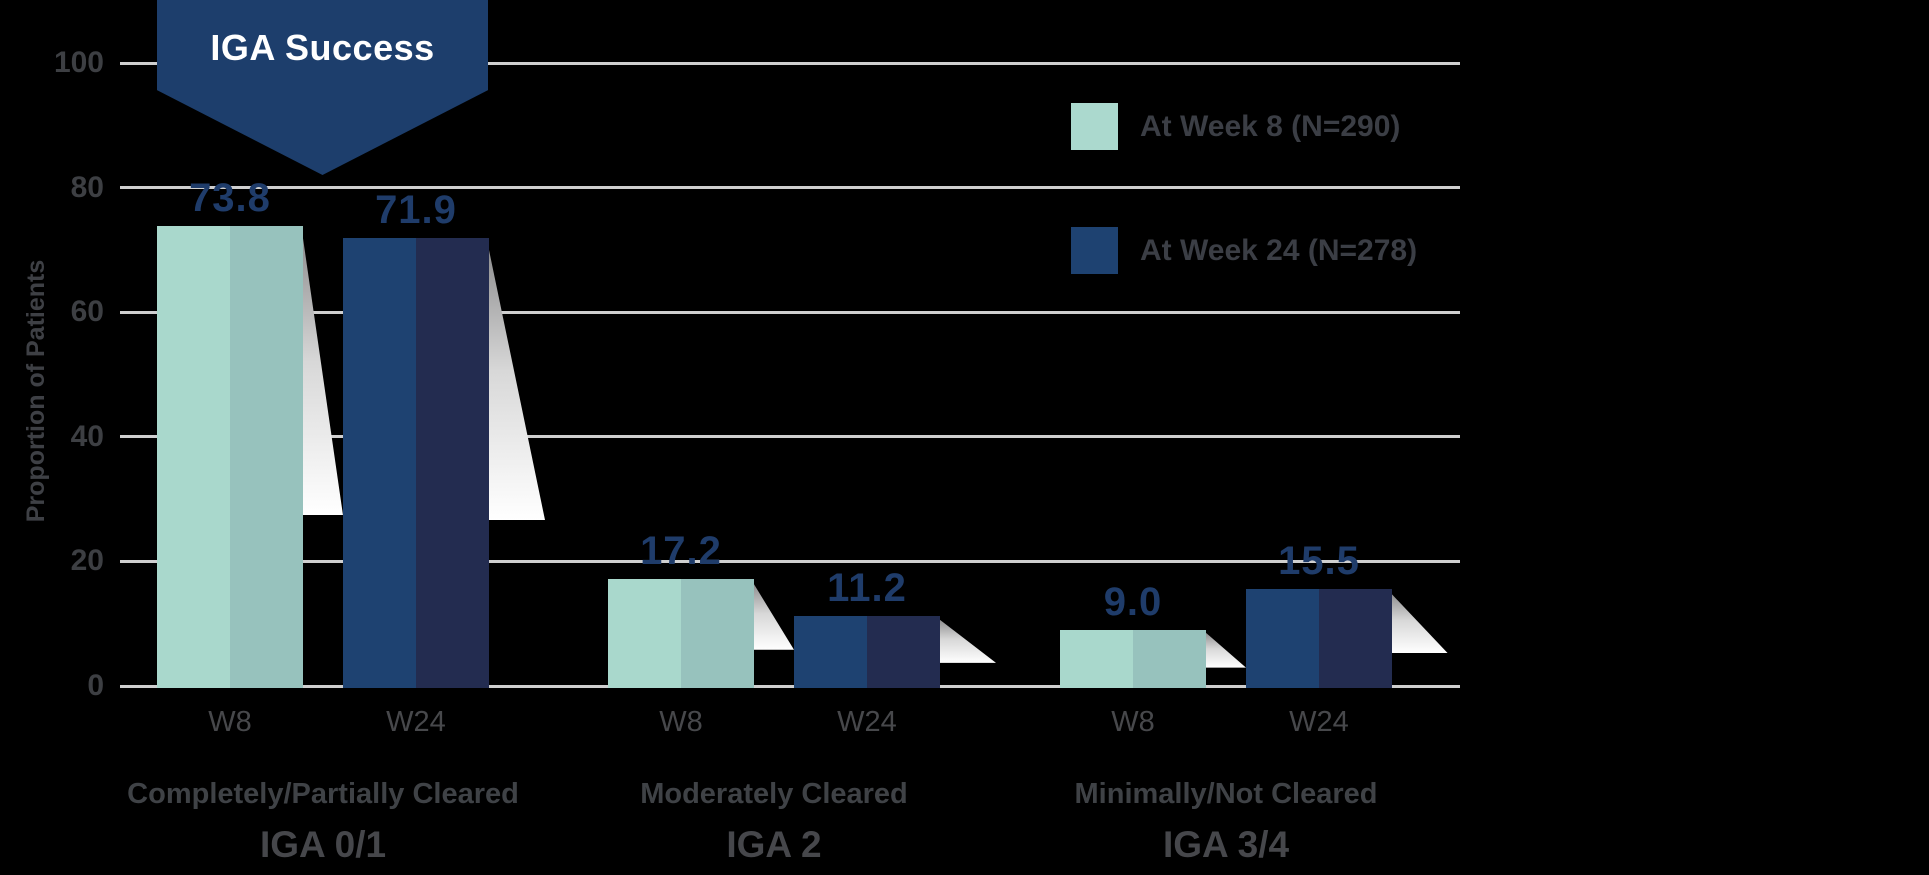  Describe the element at coordinates (681, 722) in the screenshot. I see `bar-tick-label-g1-s0: W8` at that location.